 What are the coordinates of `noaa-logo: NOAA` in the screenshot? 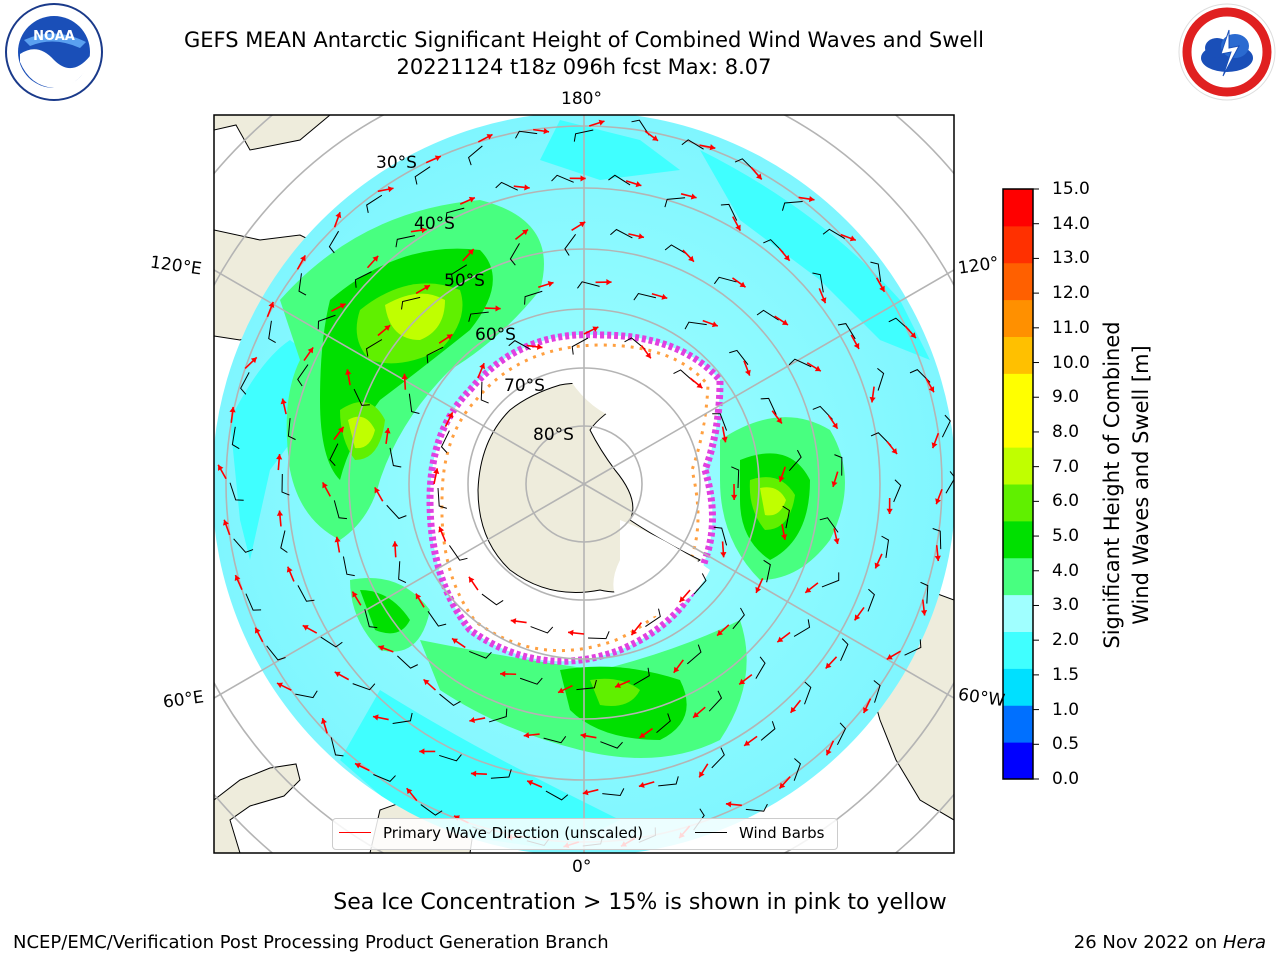 It's located at (54, 52).